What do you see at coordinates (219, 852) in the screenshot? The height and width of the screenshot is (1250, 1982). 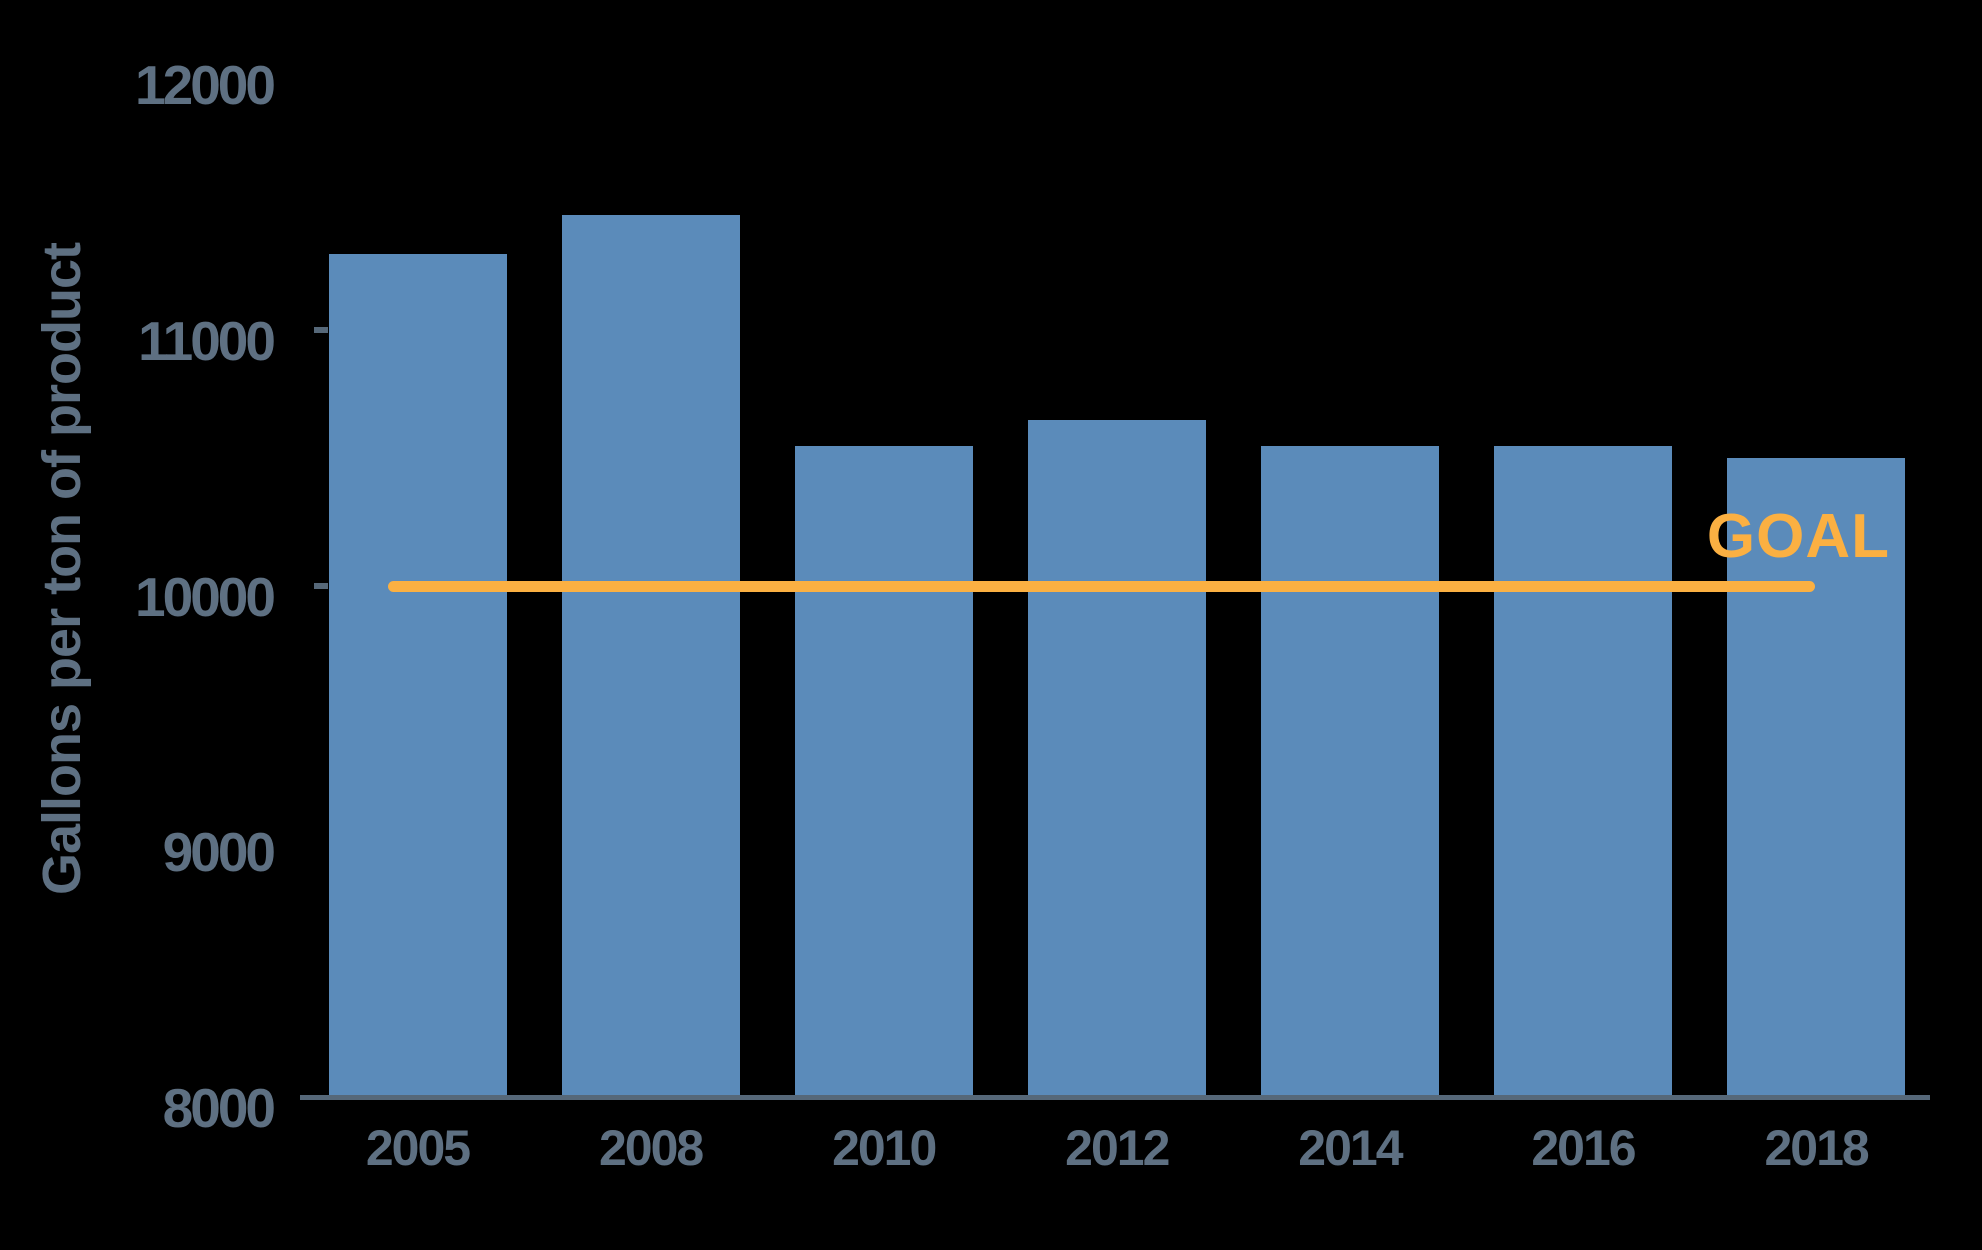 I see `y-tick-label: 9000` at bounding box center [219, 852].